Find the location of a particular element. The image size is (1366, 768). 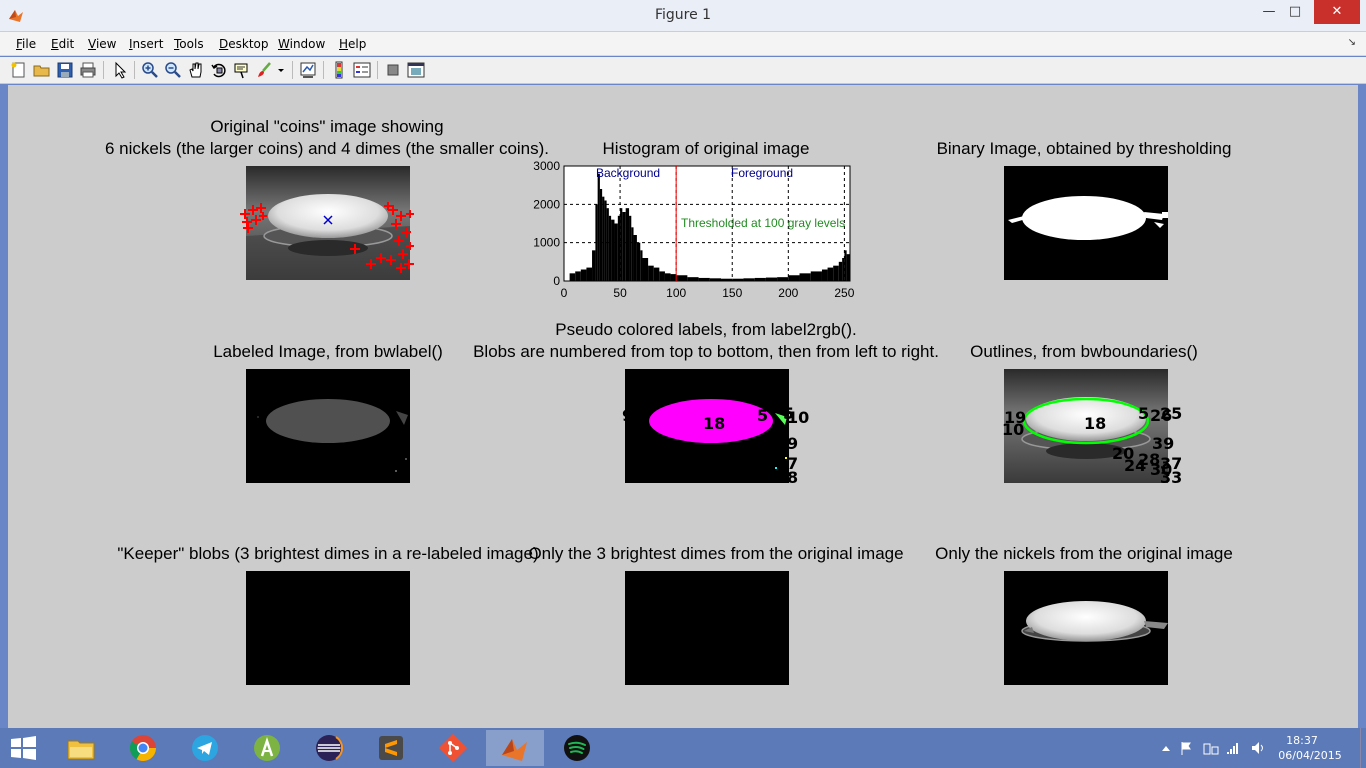

original-image-panel is located at coordinates (327, 223).